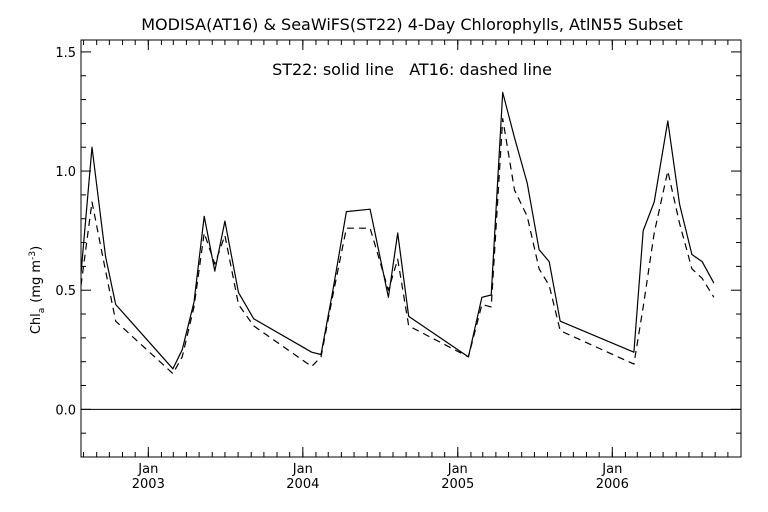  Describe the element at coordinates (302, 484) in the screenshot. I see `x-tick-label-year: 2004` at that location.